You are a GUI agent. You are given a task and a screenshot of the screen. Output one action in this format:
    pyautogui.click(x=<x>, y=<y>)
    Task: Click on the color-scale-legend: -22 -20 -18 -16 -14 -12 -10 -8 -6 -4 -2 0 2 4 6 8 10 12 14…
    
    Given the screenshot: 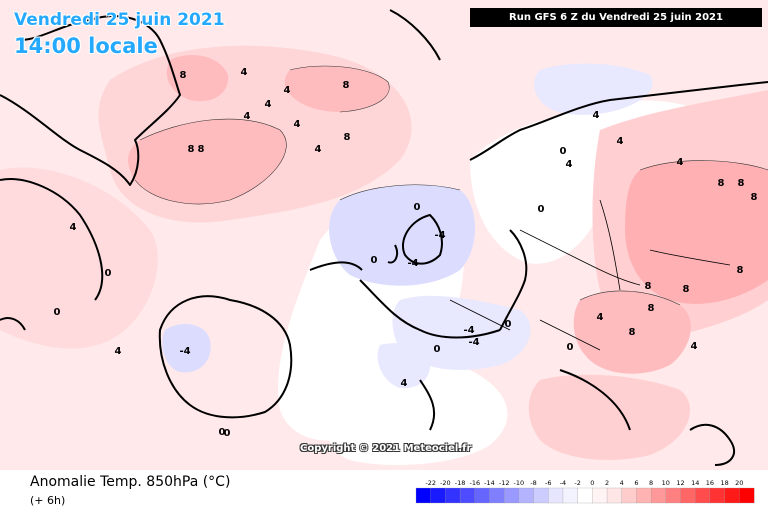 What is the action you would take?
    pyautogui.click(x=585, y=490)
    